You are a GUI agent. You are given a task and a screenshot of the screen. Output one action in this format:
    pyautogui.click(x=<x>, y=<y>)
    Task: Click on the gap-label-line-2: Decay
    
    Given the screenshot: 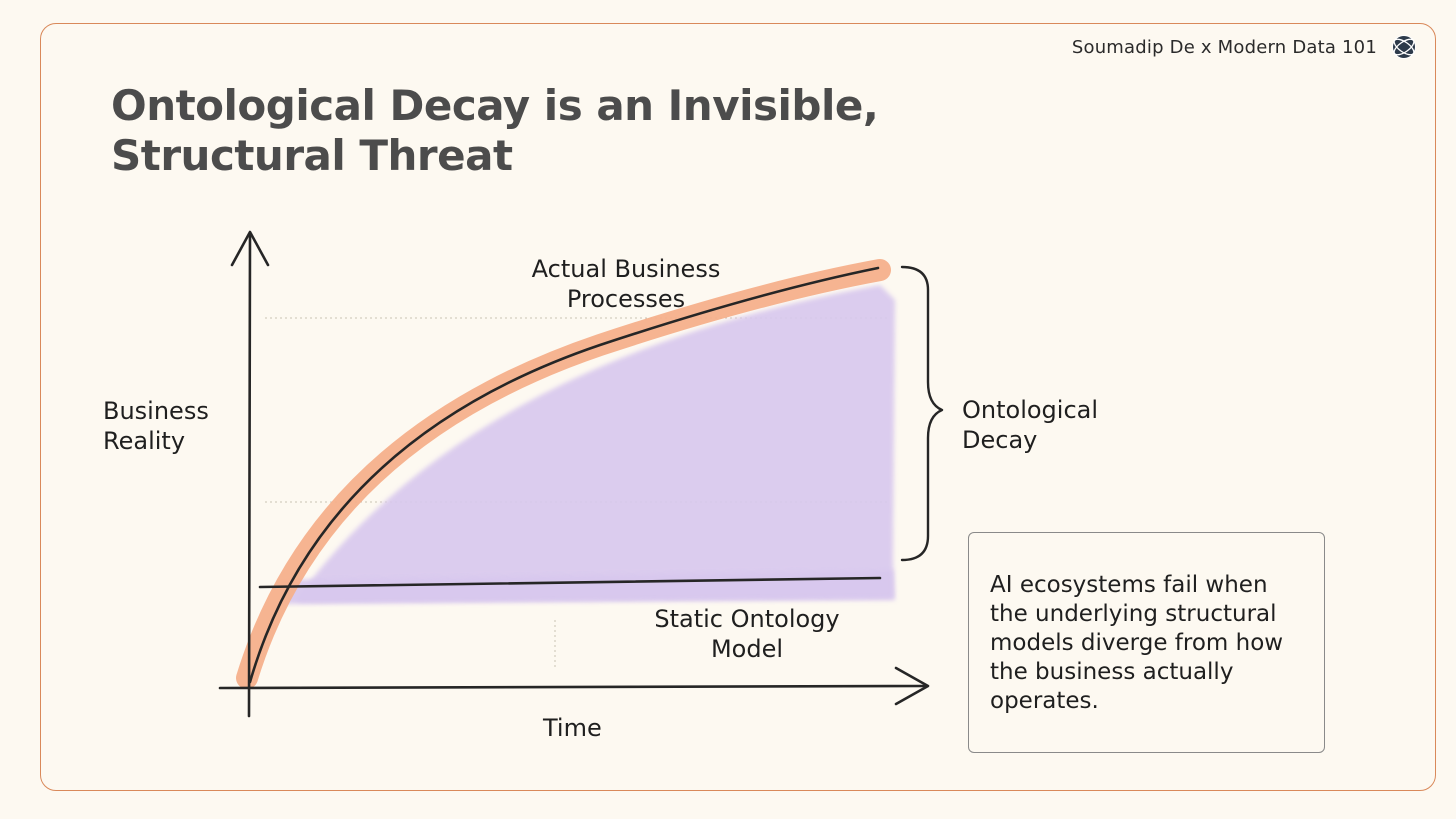 What is the action you would take?
    pyautogui.click(x=1000, y=440)
    